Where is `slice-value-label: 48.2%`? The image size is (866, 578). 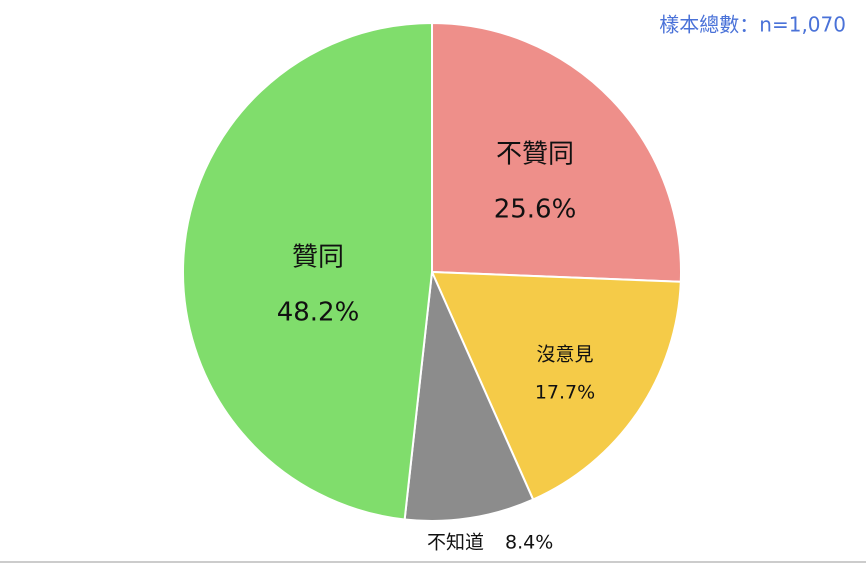 slice-value-label: 48.2% is located at coordinates (318, 313).